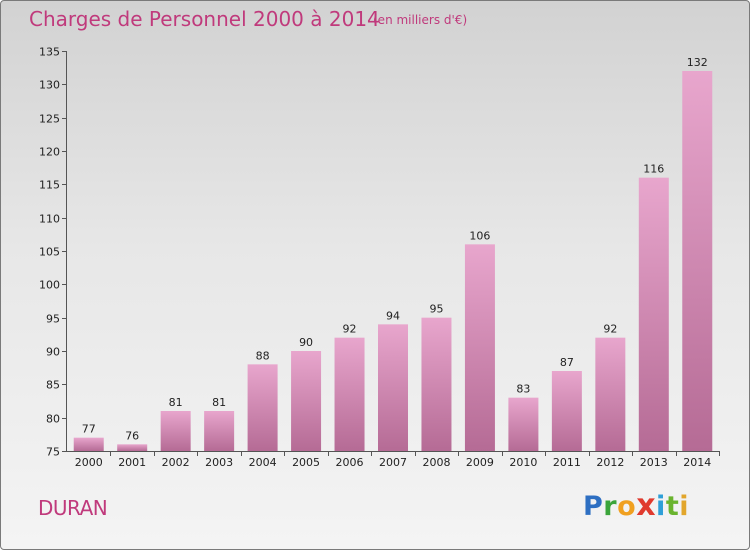 This screenshot has width=750, height=550. Describe the element at coordinates (49, 52) in the screenshot. I see `y-tick-label: 135` at that location.